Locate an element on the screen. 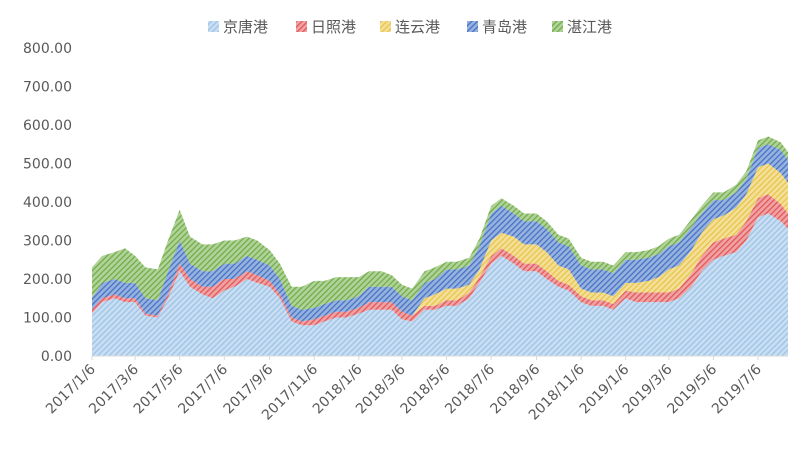  legend-item-3: 连云港 is located at coordinates (410, 27).